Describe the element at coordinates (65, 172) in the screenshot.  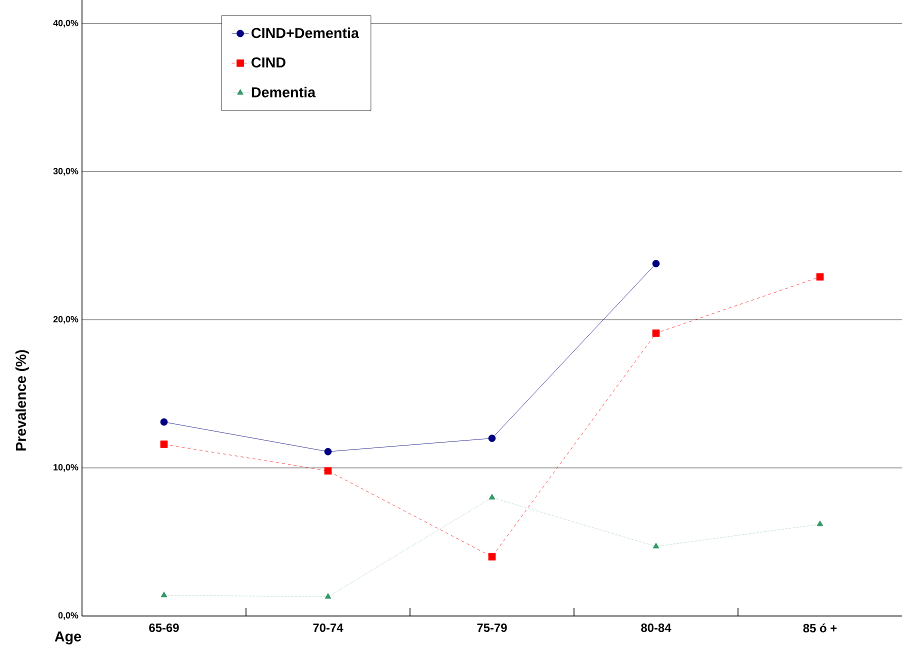
I see `y-tick-label: 30,0%` at that location.